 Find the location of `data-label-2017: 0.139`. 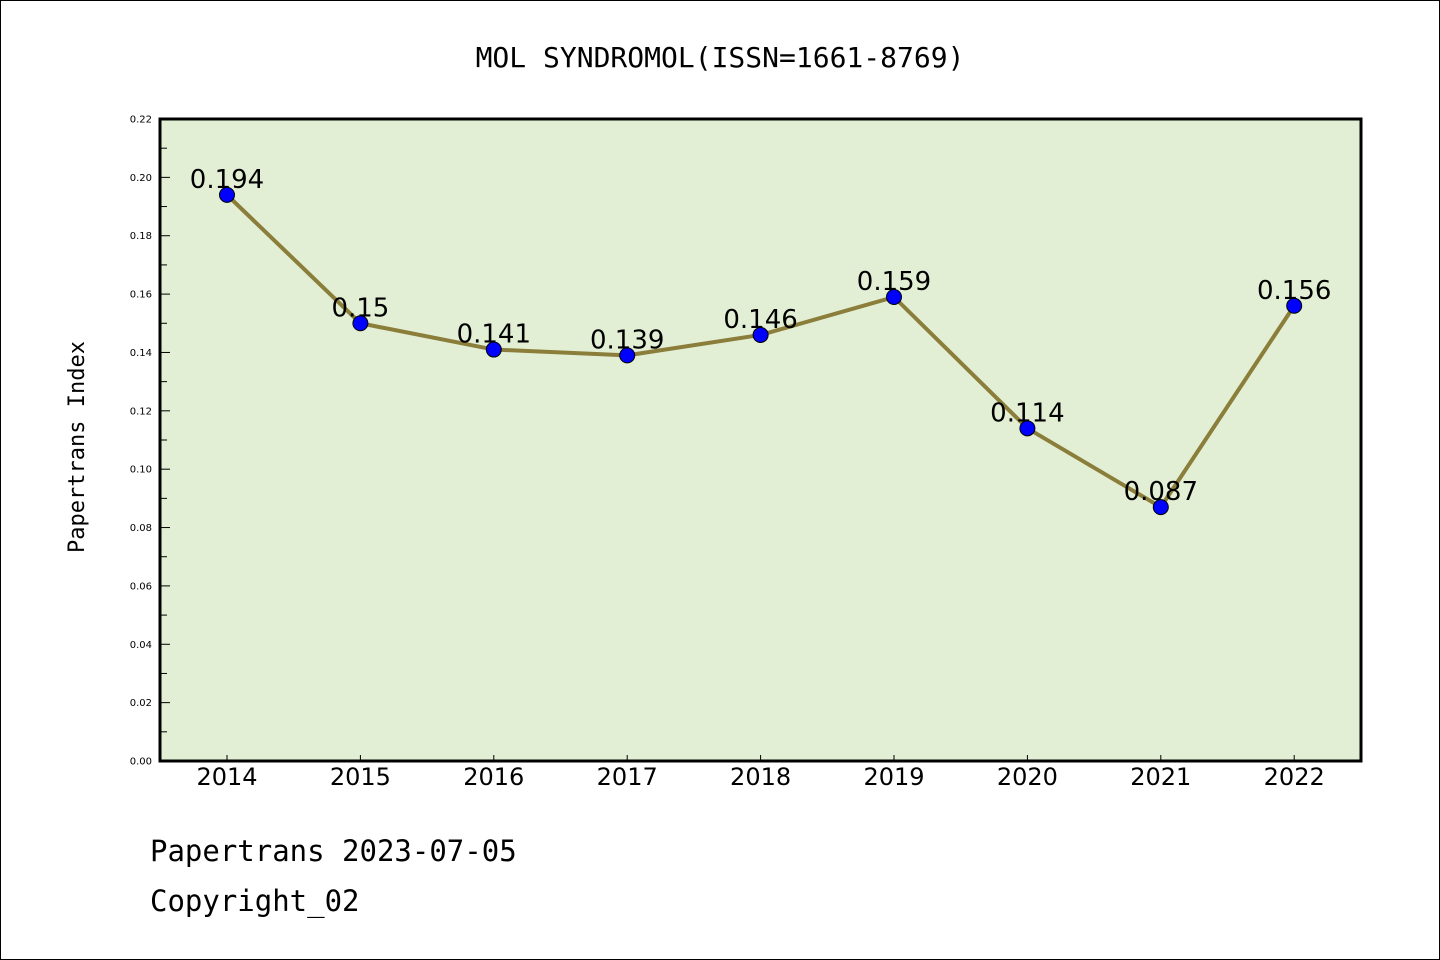

data-label-2017: 0.139 is located at coordinates (627, 340).